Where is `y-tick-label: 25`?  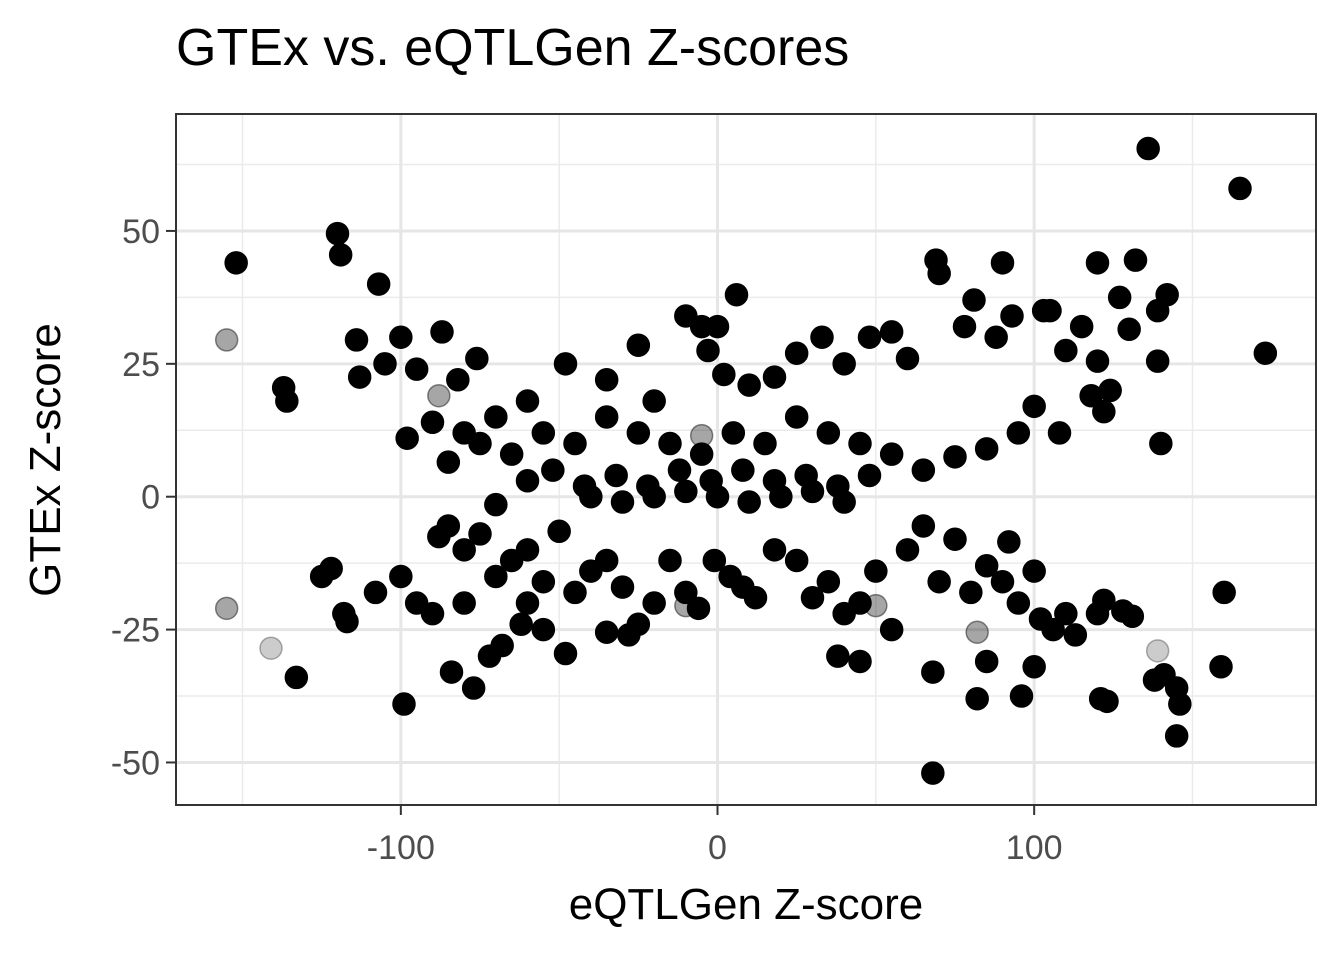 y-tick-label: 25 is located at coordinates (141, 365).